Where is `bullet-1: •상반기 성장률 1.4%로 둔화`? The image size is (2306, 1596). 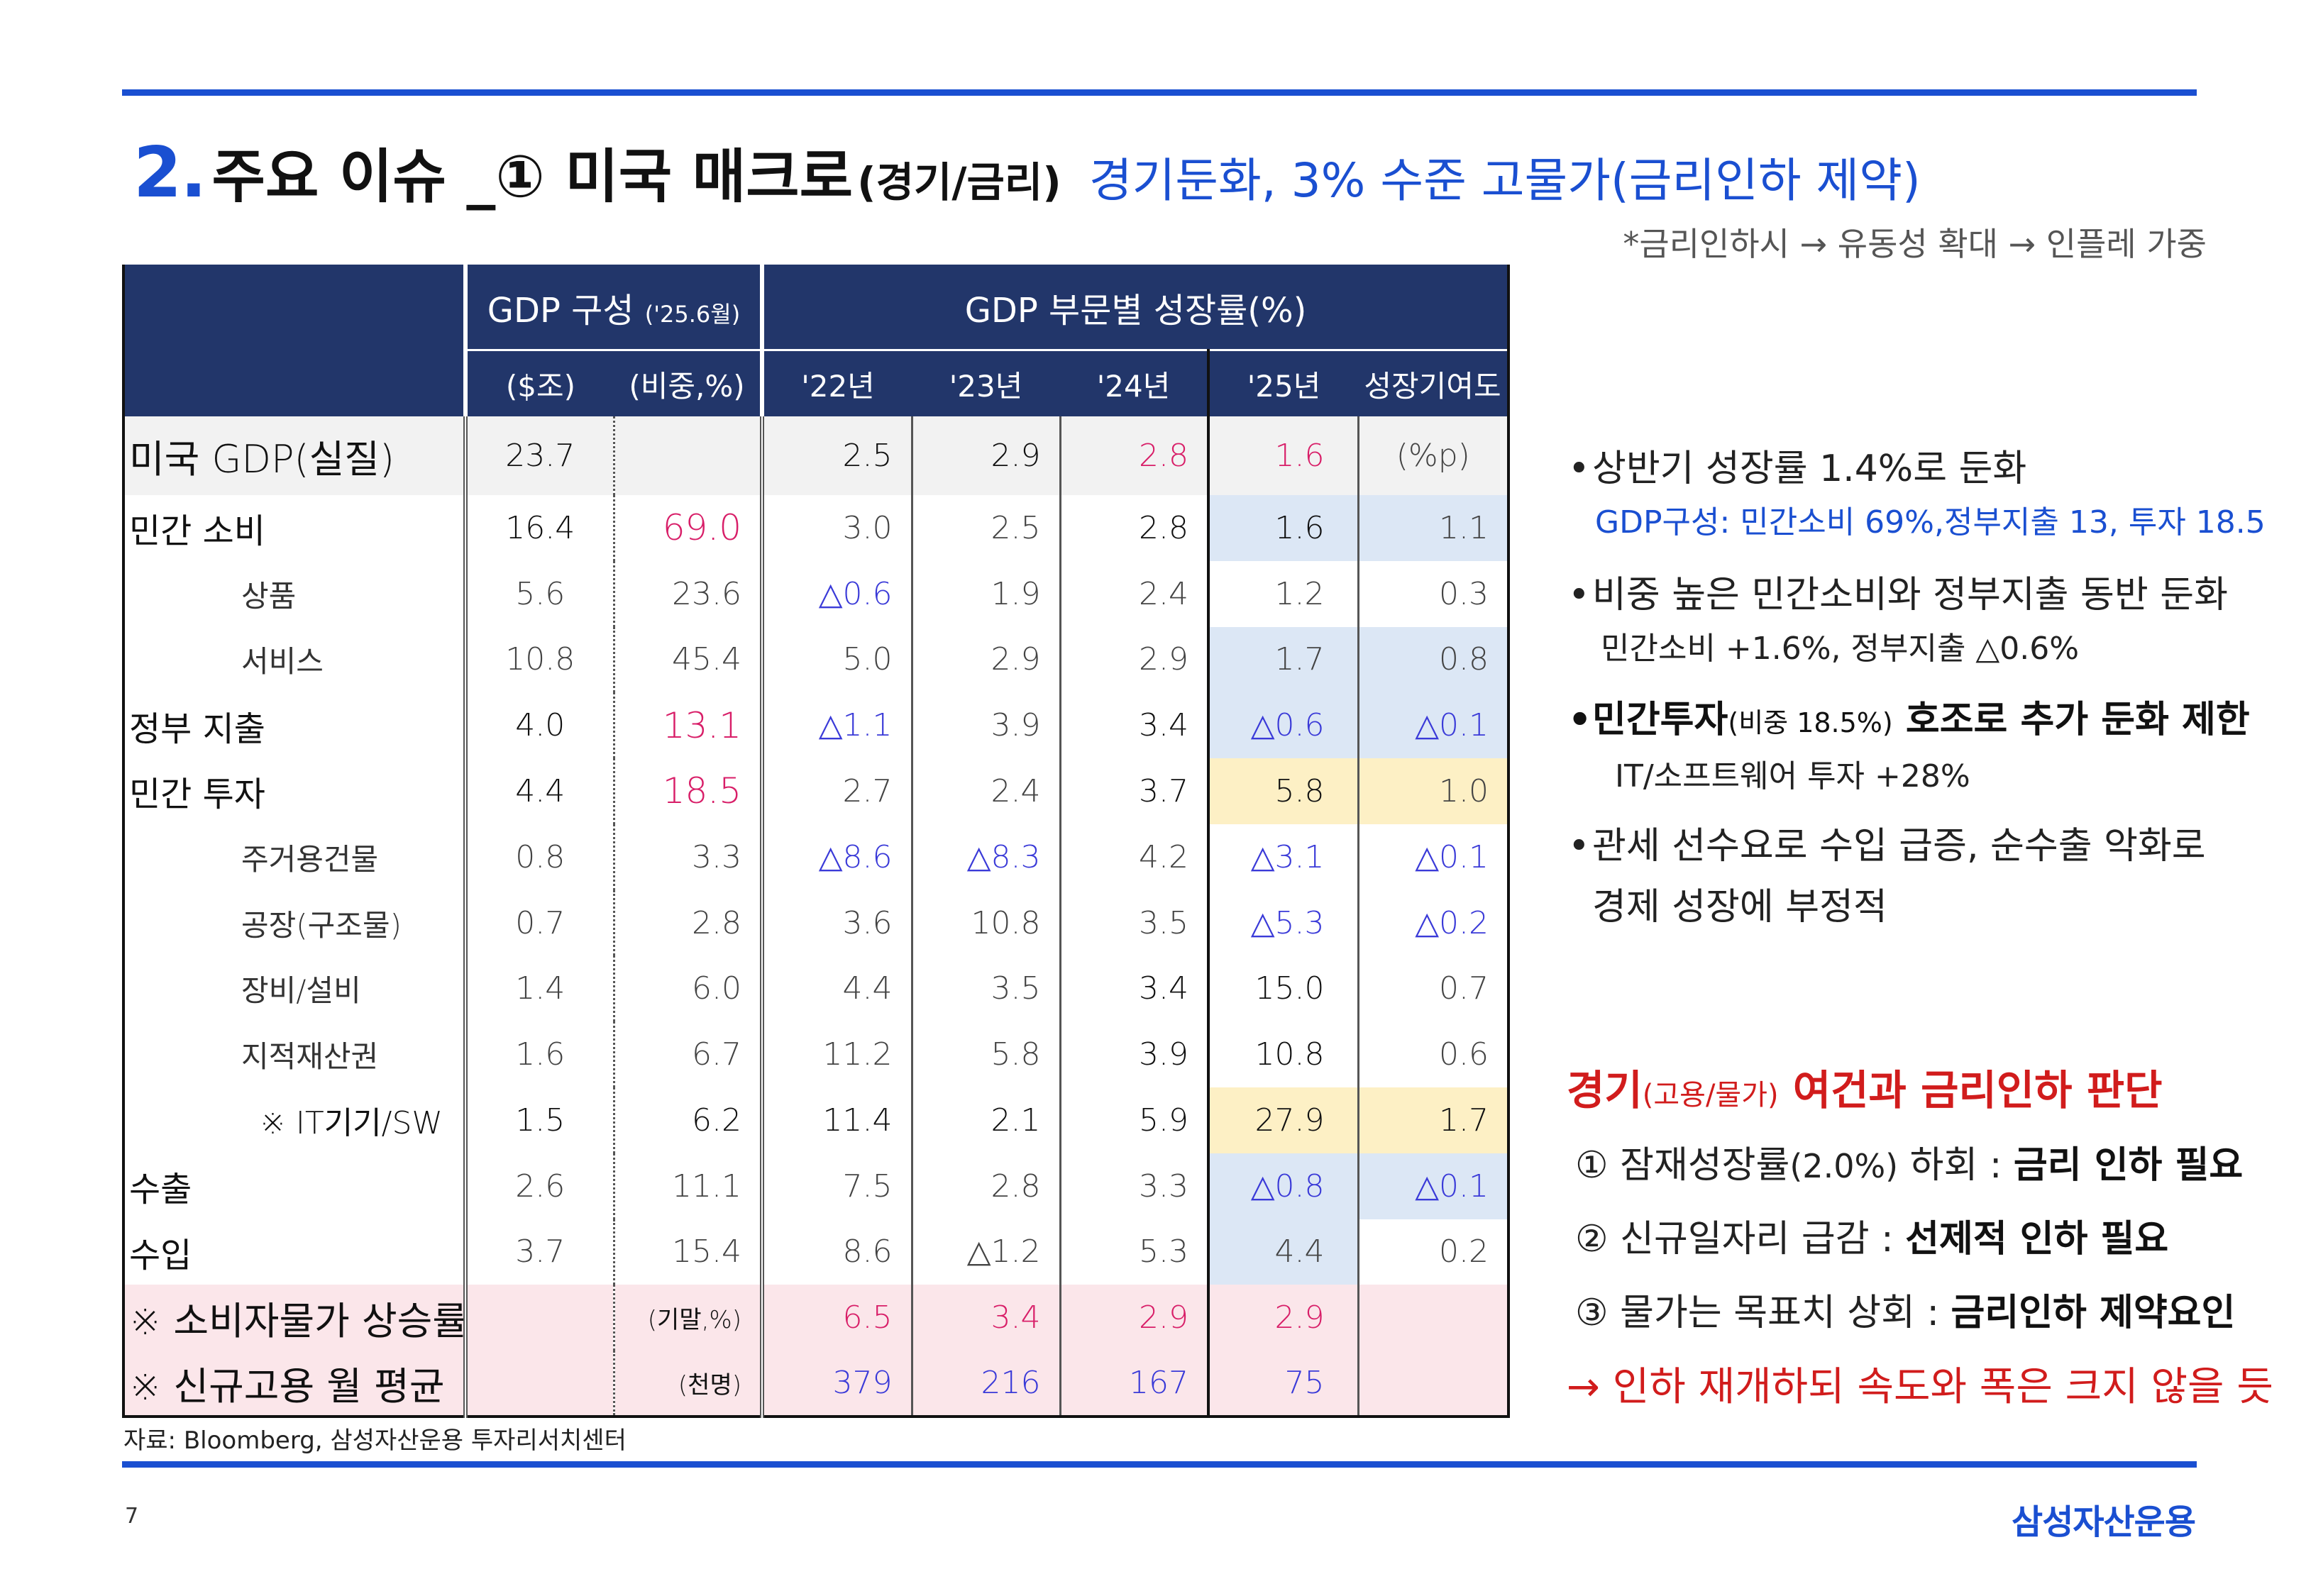 bullet-1: •상반기 성장률 1.4%로 둔화 is located at coordinates (1797, 469).